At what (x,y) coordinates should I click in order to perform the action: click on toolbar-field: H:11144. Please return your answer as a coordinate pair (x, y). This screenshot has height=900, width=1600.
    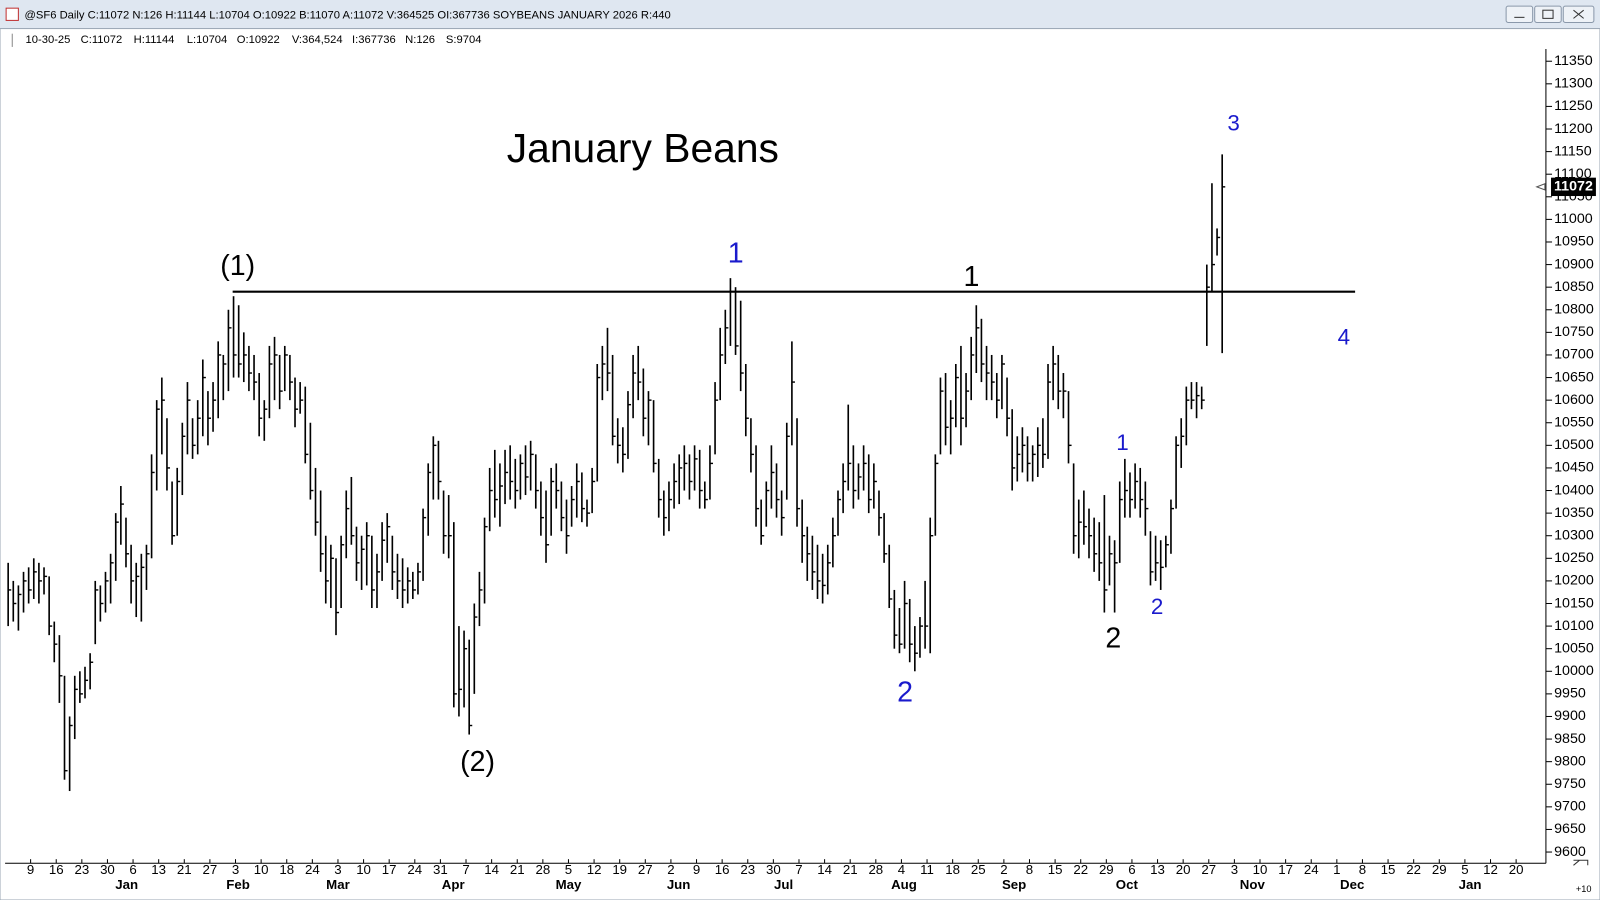
    Looking at the image, I should click on (154, 40).